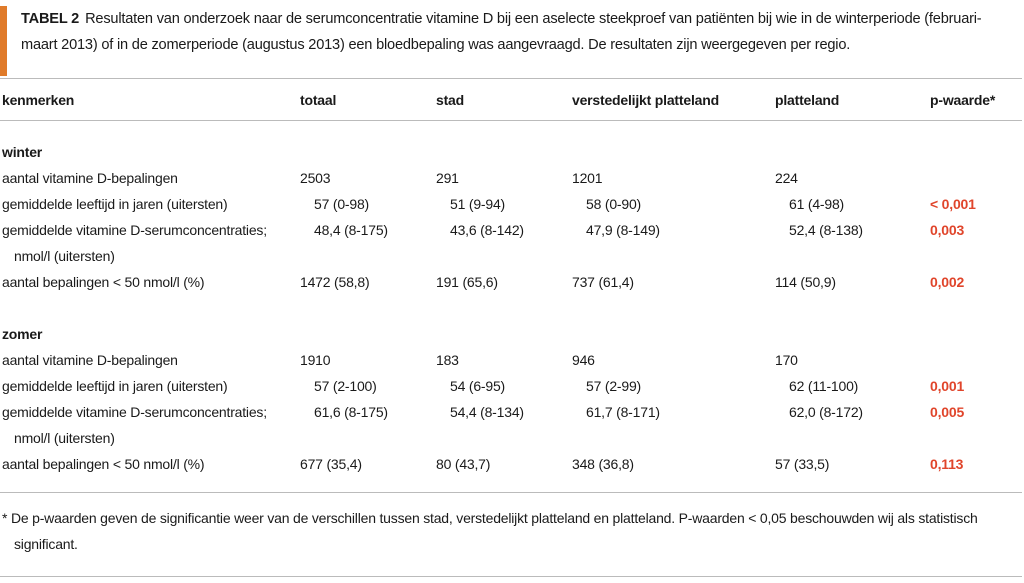  Describe the element at coordinates (583, 360) in the screenshot. I see `table-cell: 946` at that location.